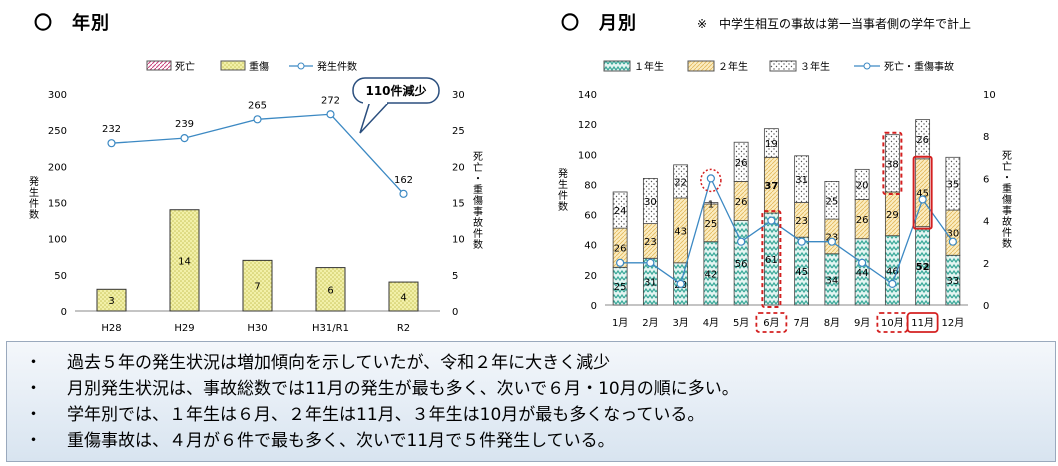 The image size is (1058, 466). I want to click on y-tick-label: 140, so click(587, 95).